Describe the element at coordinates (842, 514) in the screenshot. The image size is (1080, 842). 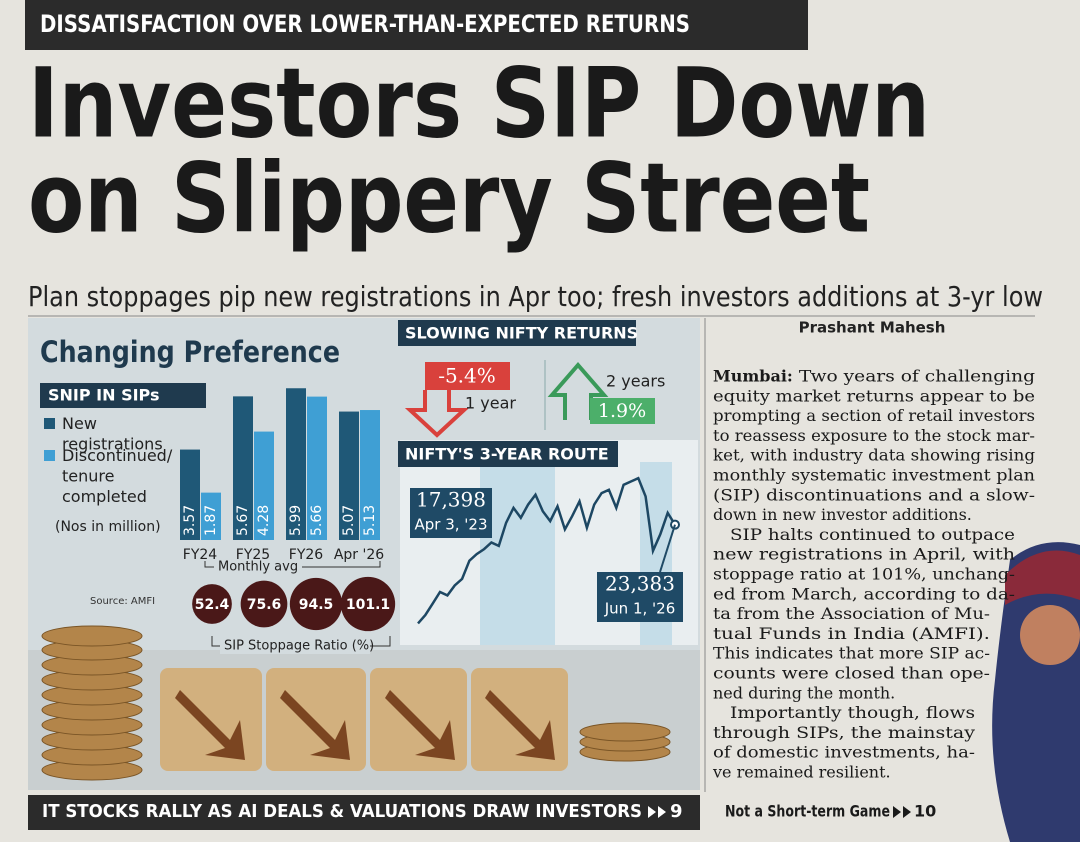
I see `article-line: down in new investor additions.` at that location.